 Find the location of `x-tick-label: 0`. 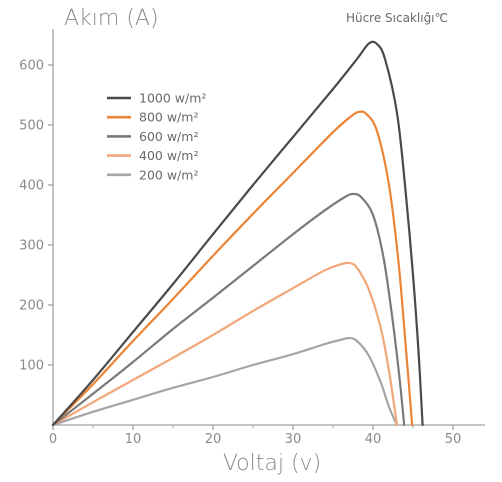

x-tick-label: 0 is located at coordinates (53, 439).